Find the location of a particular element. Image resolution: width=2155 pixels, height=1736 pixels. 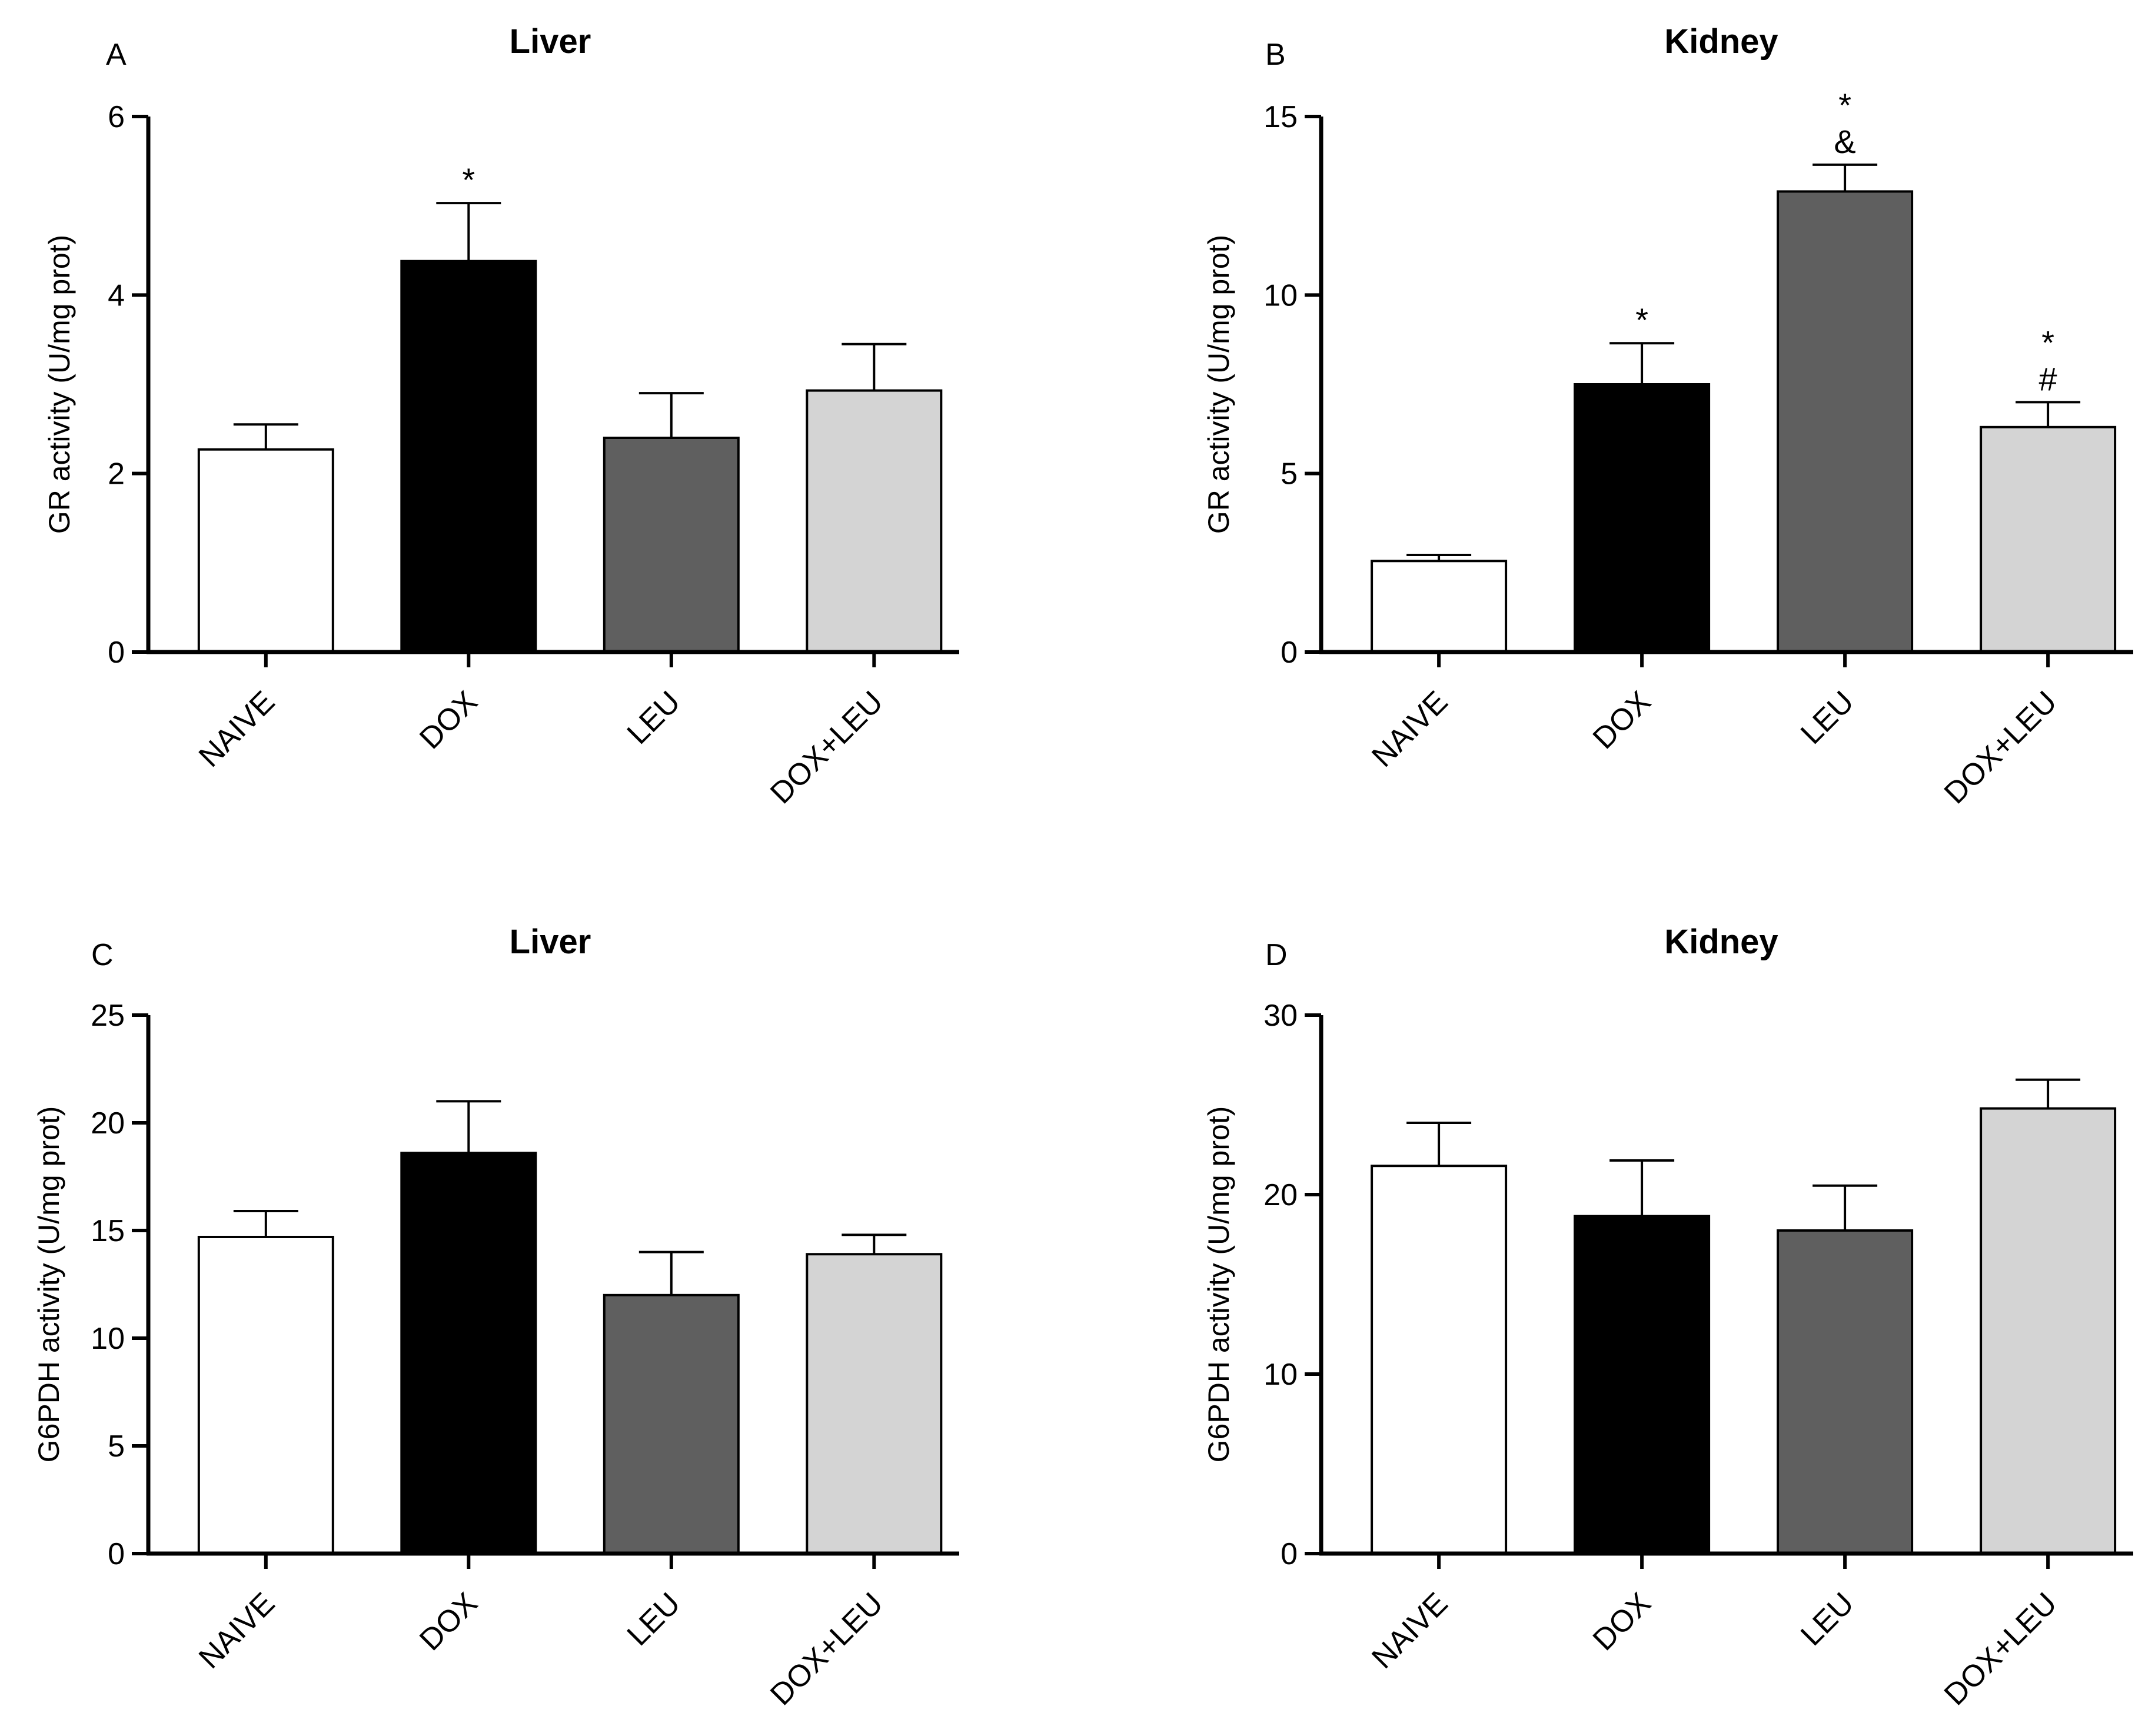

y-tick-label: 30 is located at coordinates (1281, 1016).